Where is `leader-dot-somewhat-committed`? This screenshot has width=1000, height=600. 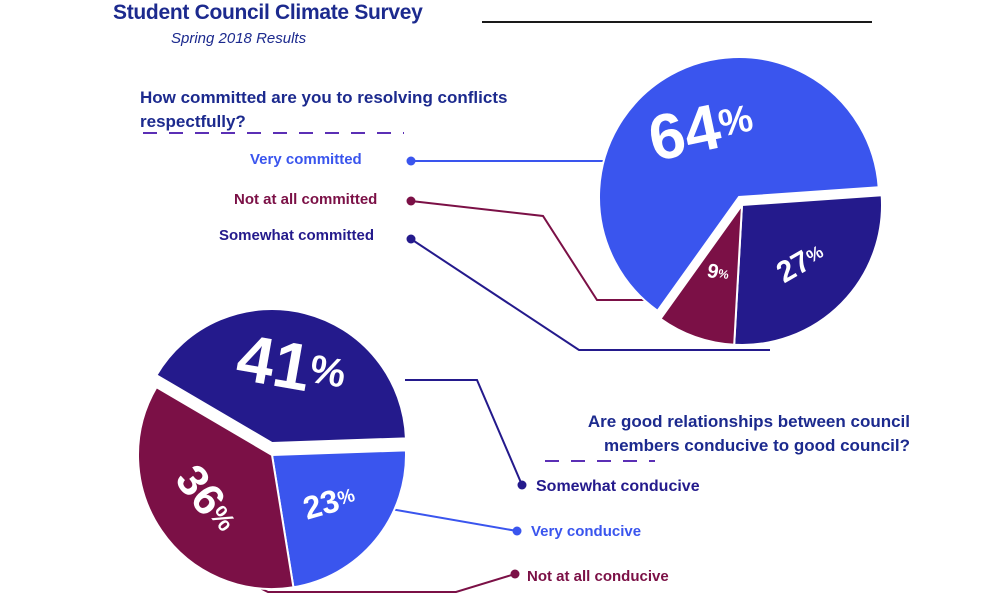
leader-dot-somewhat-committed is located at coordinates (411, 239).